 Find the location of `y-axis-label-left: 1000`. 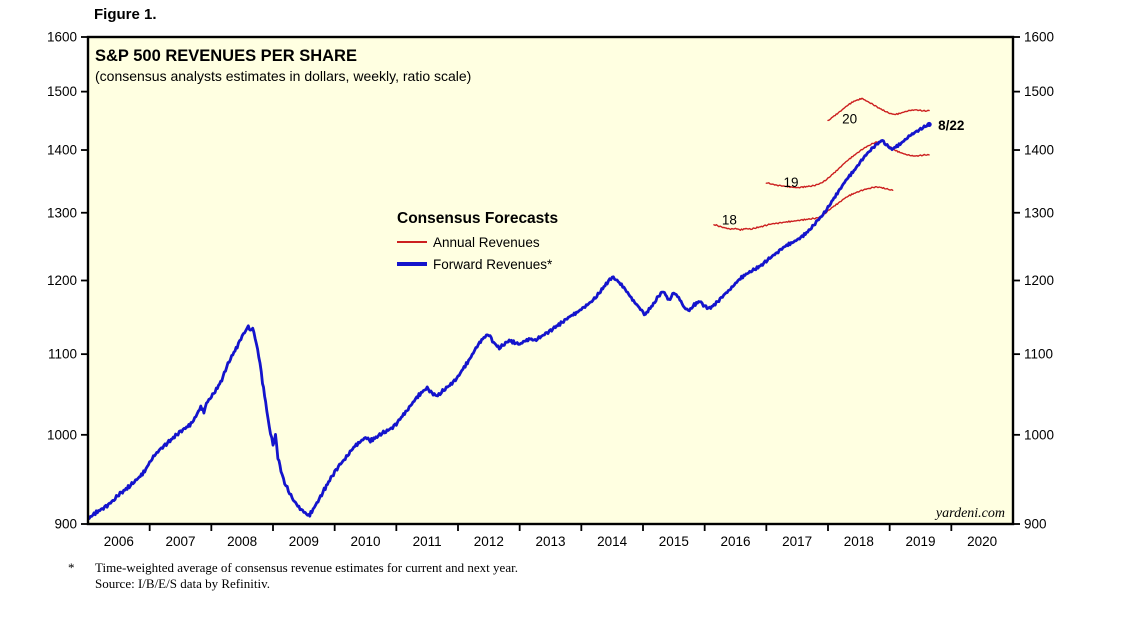

y-axis-label-left: 1000 is located at coordinates (62, 434).